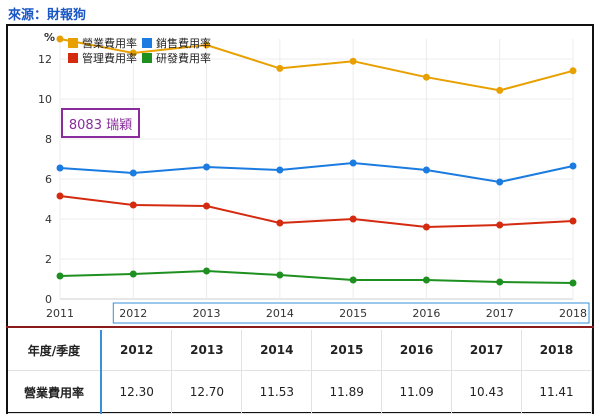 This screenshot has width=600, height=420. Describe the element at coordinates (426, 313) in the screenshot. I see `x-tick-label: 2016` at that location.